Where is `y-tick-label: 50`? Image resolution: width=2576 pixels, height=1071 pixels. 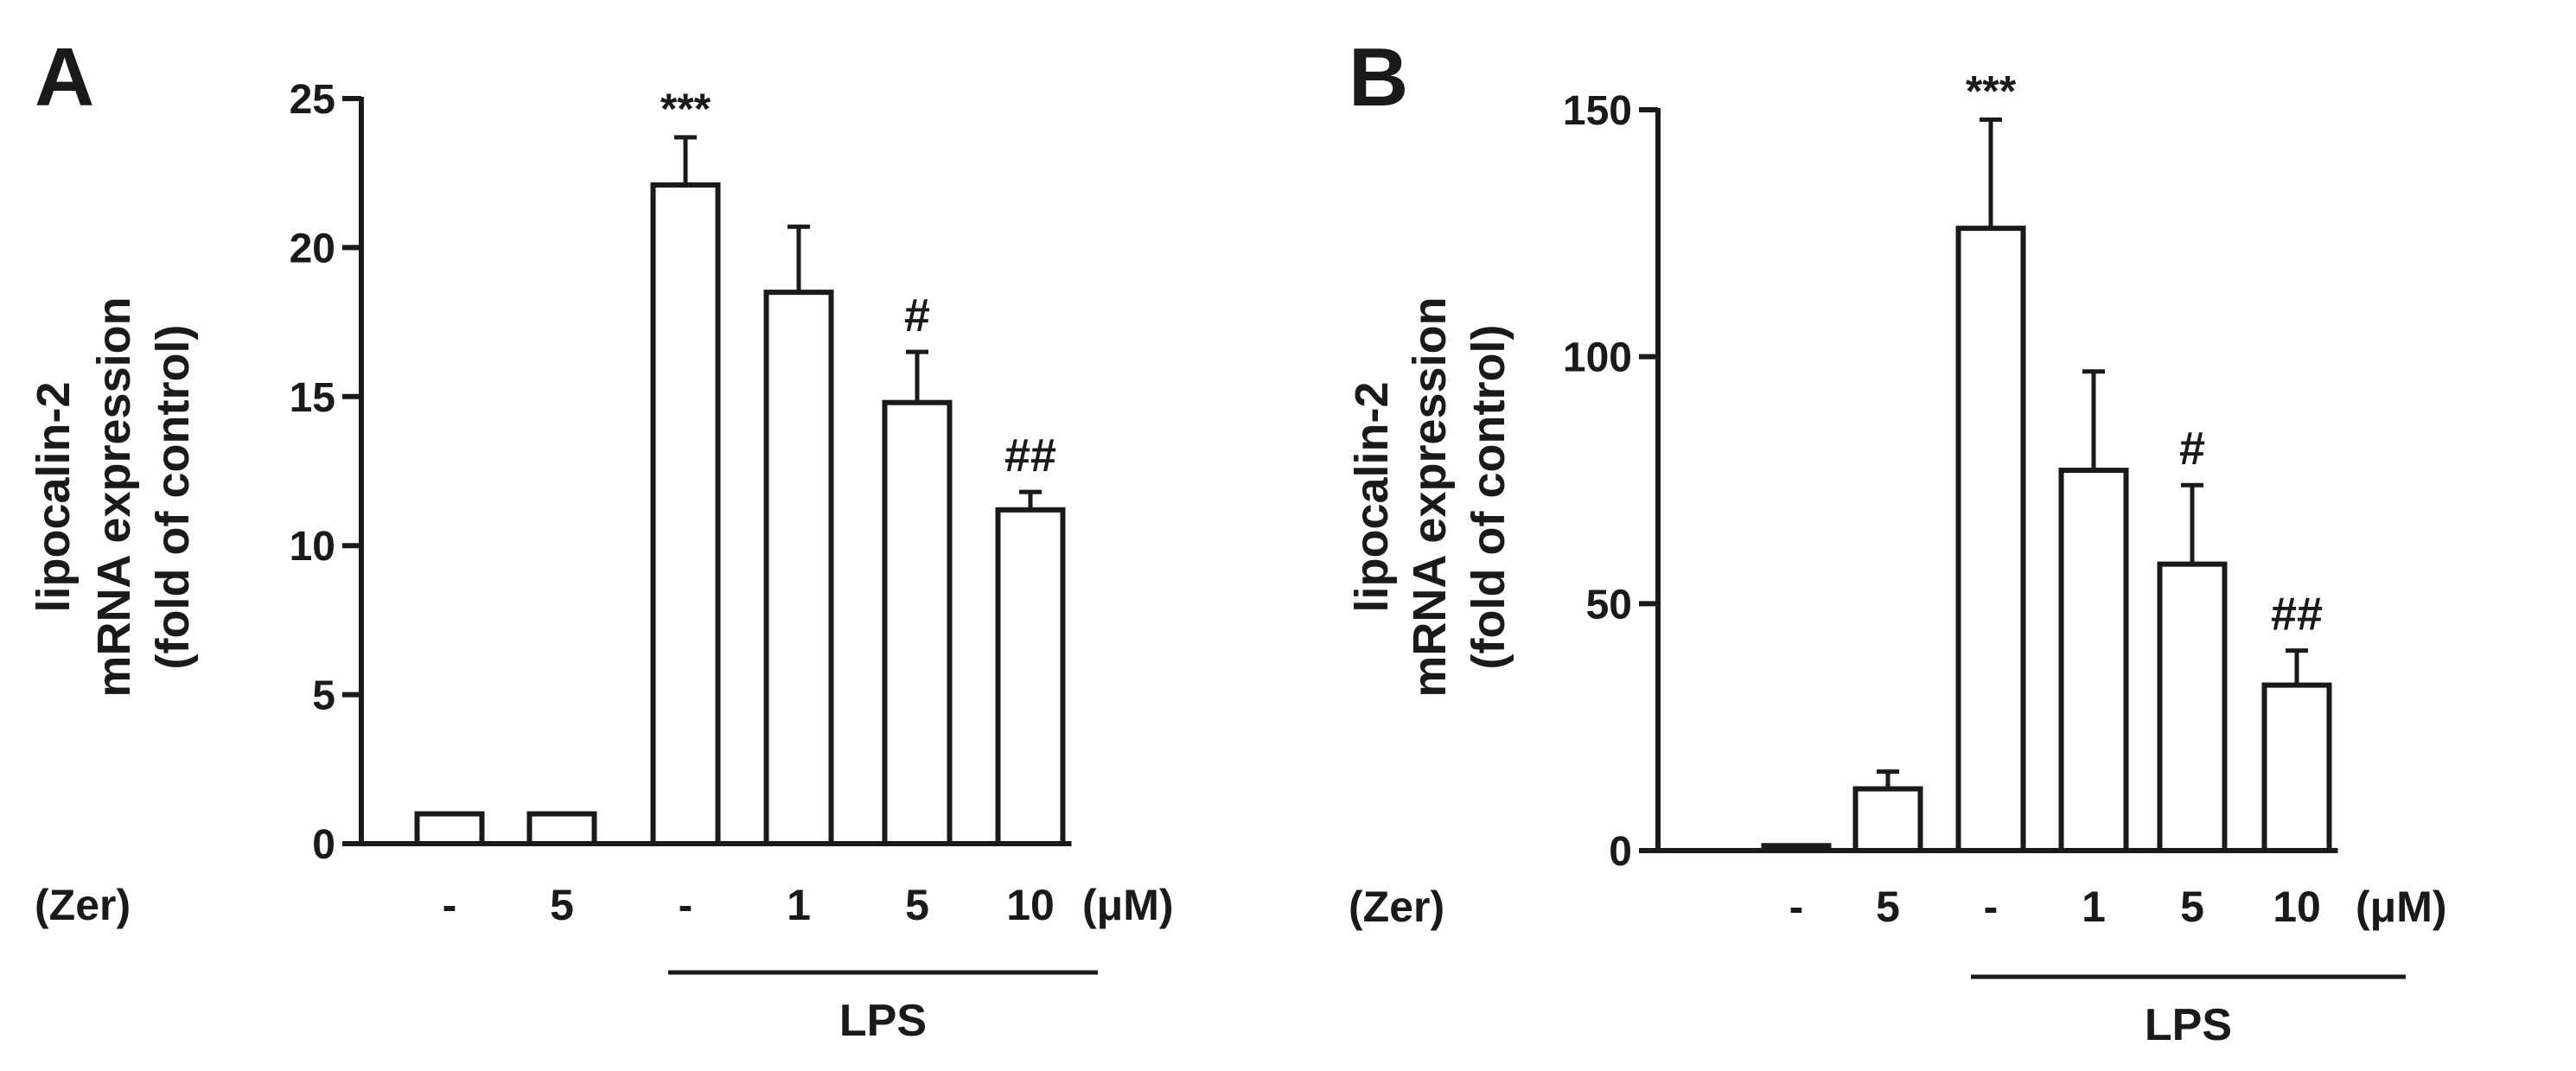
y-tick-label: 50 is located at coordinates (1609, 605).